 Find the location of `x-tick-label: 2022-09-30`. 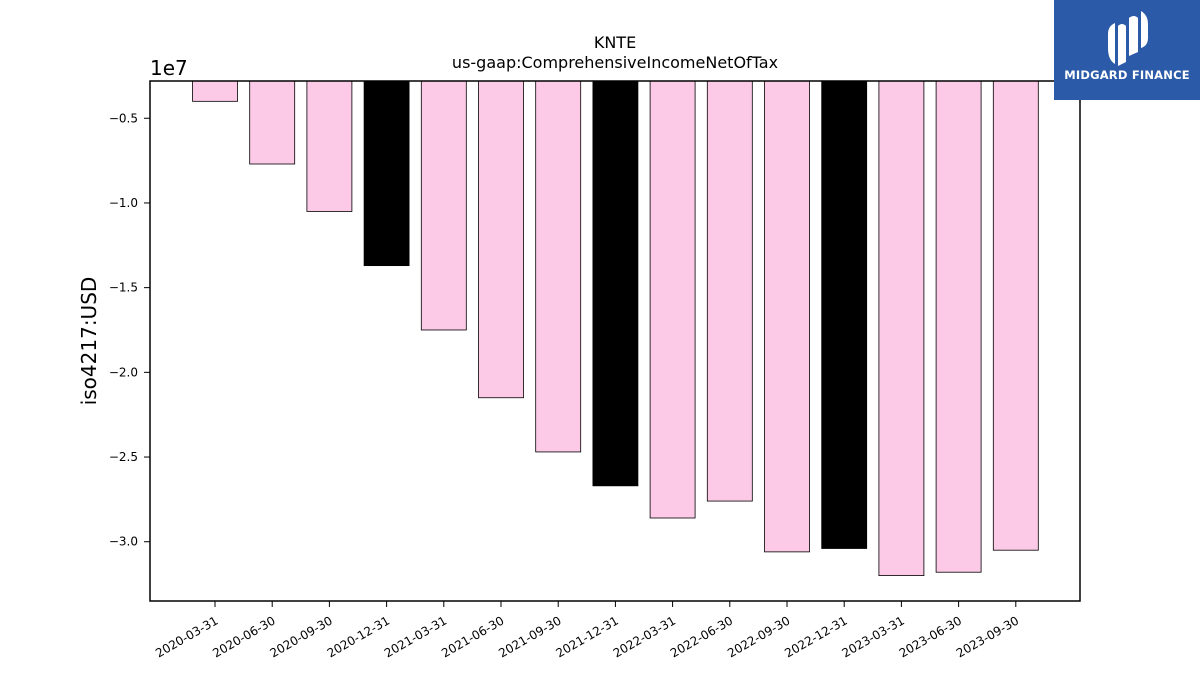

x-tick-label: 2022-09-30 is located at coordinates (758, 636).